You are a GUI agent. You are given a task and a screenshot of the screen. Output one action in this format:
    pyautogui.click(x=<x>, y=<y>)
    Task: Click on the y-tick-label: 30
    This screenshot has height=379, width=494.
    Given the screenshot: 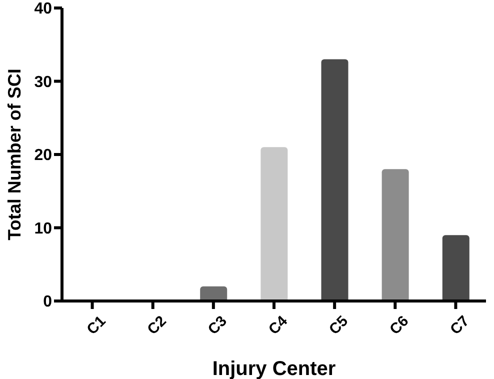 What is the action you would take?
    pyautogui.click(x=43, y=82)
    